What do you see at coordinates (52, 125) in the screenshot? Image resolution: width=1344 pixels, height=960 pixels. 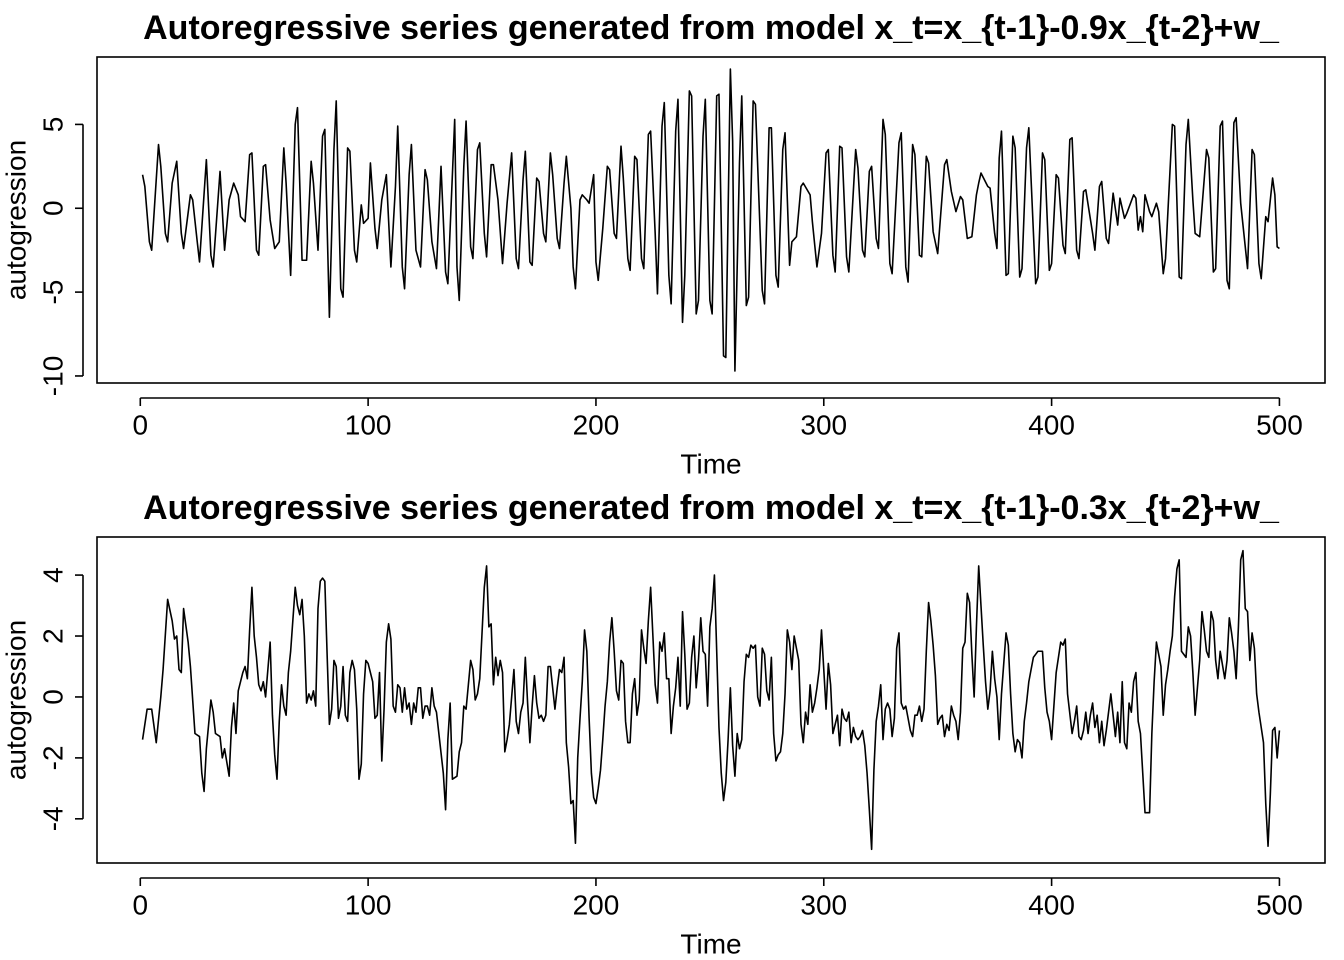 I see `y-tick-label: 5` at bounding box center [52, 125].